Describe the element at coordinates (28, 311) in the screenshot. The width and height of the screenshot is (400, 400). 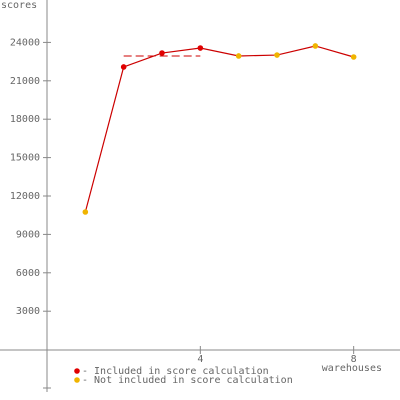
I see `y-tick-label: 3000` at that location.